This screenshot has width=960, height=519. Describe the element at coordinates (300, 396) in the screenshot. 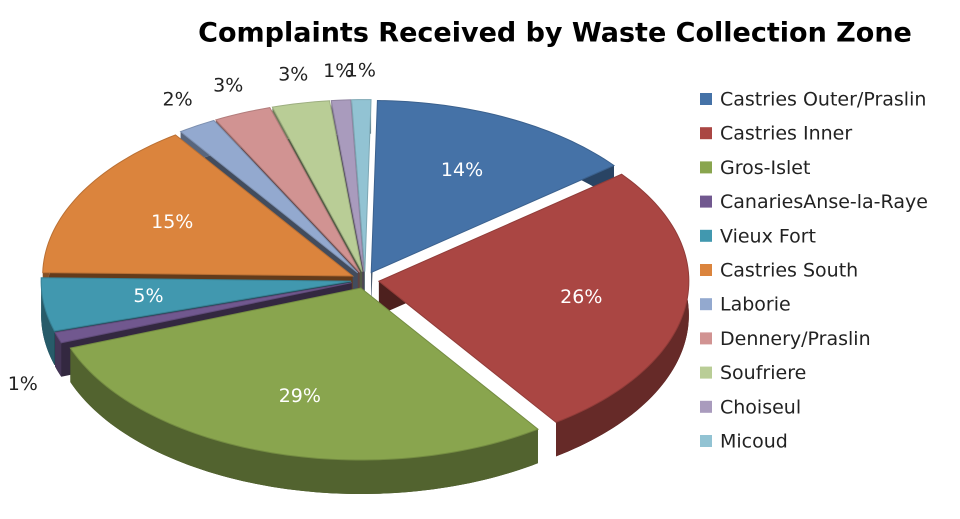

I see `data-label: 29%` at that location.